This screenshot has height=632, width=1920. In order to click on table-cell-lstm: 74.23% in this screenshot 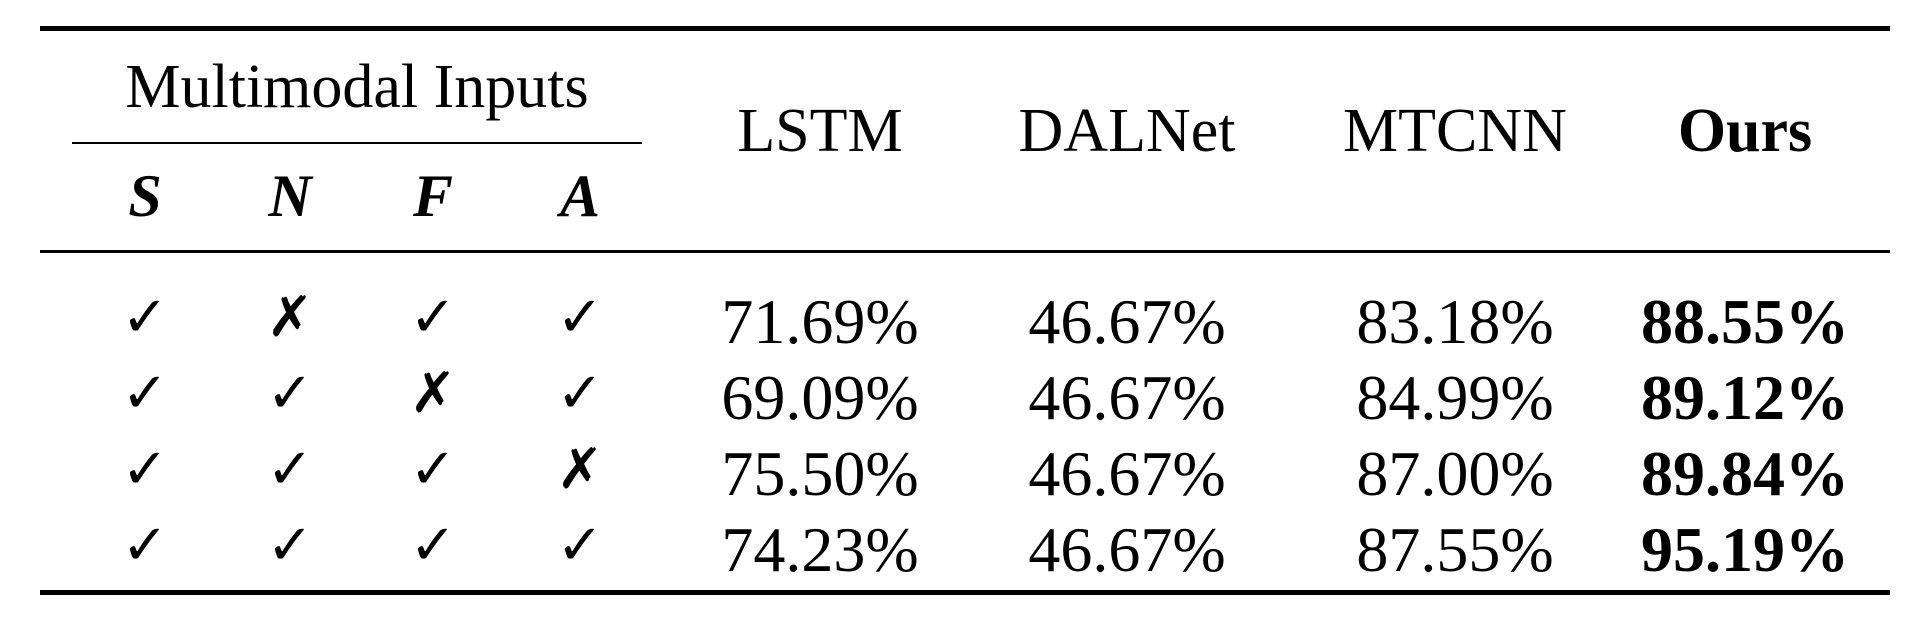, I will do `click(820, 549)`.